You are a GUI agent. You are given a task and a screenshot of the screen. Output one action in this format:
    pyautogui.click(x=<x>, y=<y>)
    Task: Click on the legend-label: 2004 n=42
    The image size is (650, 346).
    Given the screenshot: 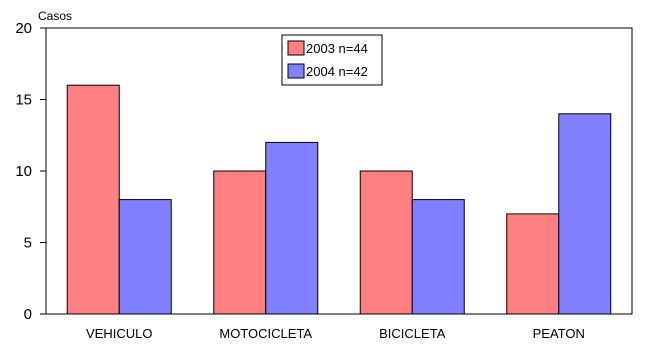 What is the action you would take?
    pyautogui.click(x=337, y=71)
    